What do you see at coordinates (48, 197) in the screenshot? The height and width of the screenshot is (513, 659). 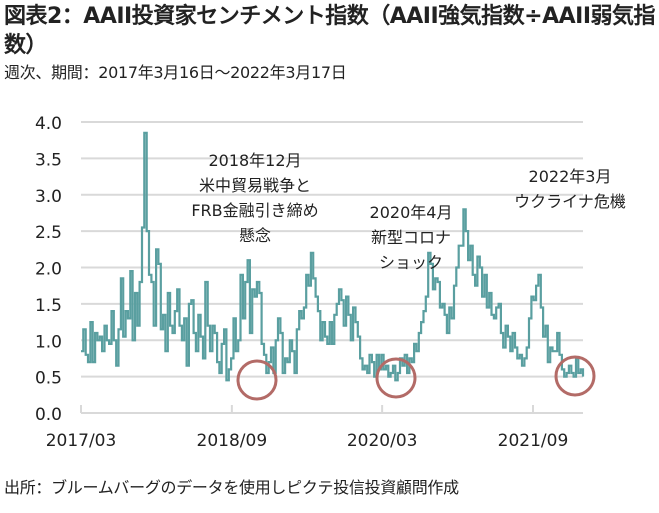 I see `y-tick-label: 3.0` at bounding box center [48, 197].